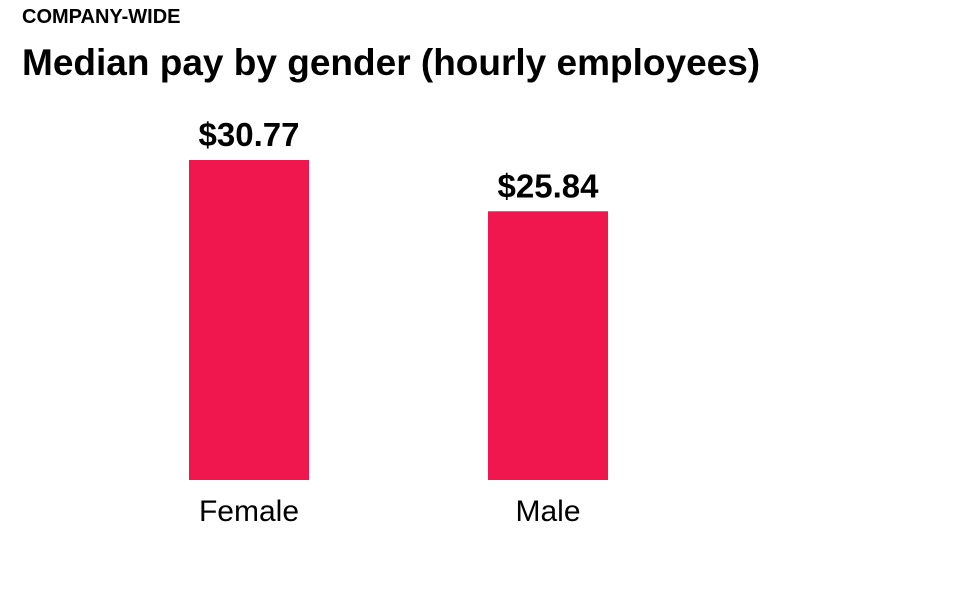  I want to click on value-label-female: $30.77, so click(249, 134).